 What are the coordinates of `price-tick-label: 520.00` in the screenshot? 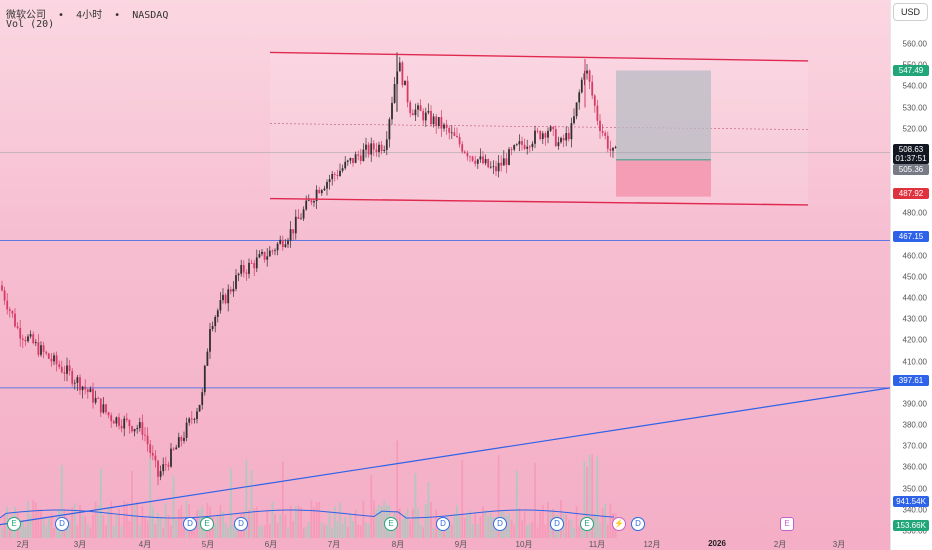 It's located at (914, 129).